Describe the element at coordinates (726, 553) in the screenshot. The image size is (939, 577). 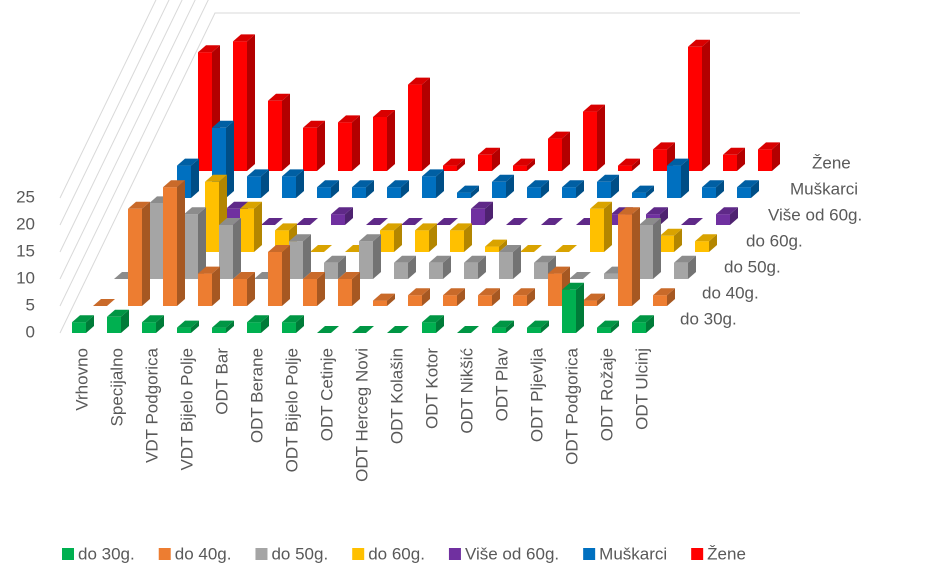
I see `legend-label: Žene` at that location.